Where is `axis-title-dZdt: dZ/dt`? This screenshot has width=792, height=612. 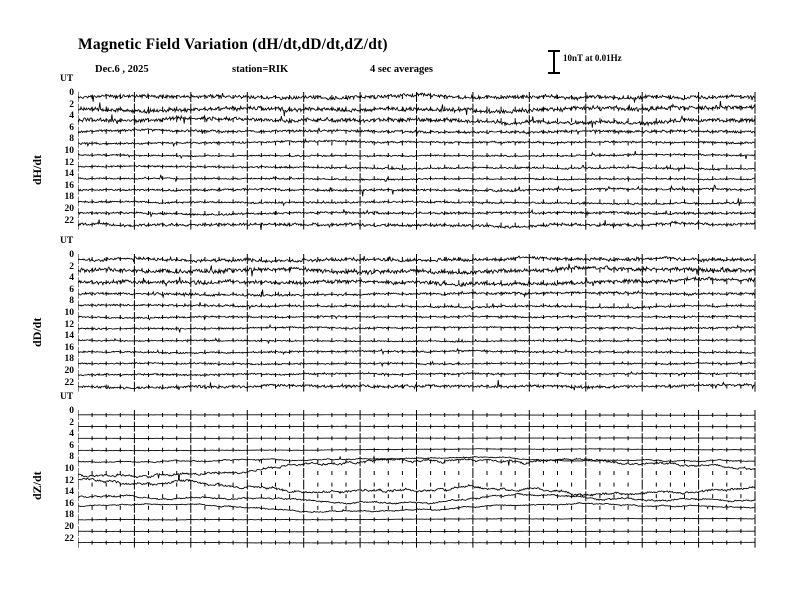 axis-title-dZdt: dZ/dt is located at coordinates (37, 485).